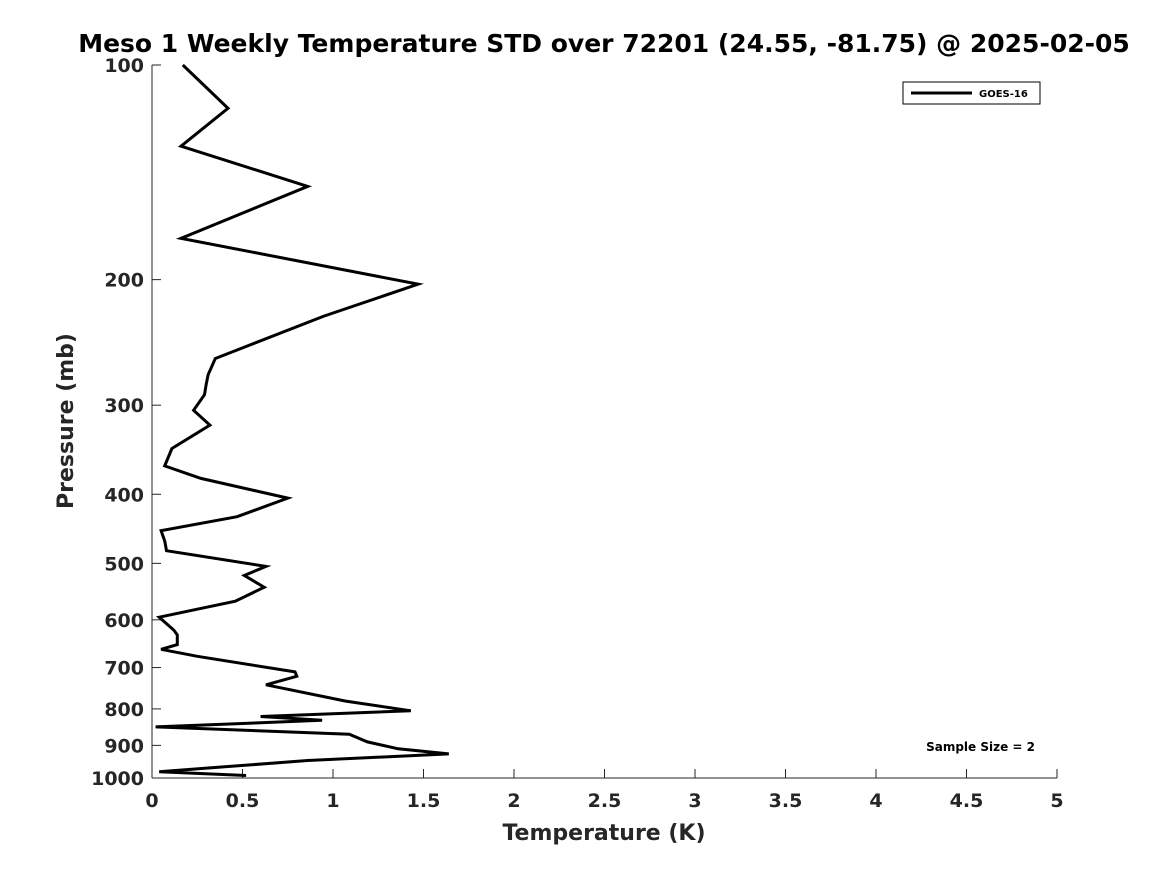 The width and height of the screenshot is (1167, 875). Describe the element at coordinates (124, 564) in the screenshot. I see `y-tick-label: 500` at that location.